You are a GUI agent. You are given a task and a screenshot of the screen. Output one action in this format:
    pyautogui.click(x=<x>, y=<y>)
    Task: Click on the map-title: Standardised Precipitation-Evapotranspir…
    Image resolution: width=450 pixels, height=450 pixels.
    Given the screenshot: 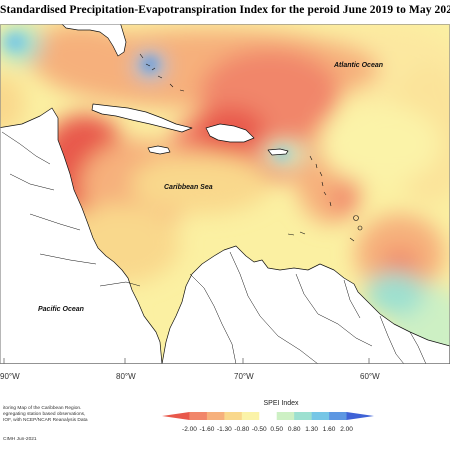 What is the action you would take?
    pyautogui.click(x=225, y=10)
    